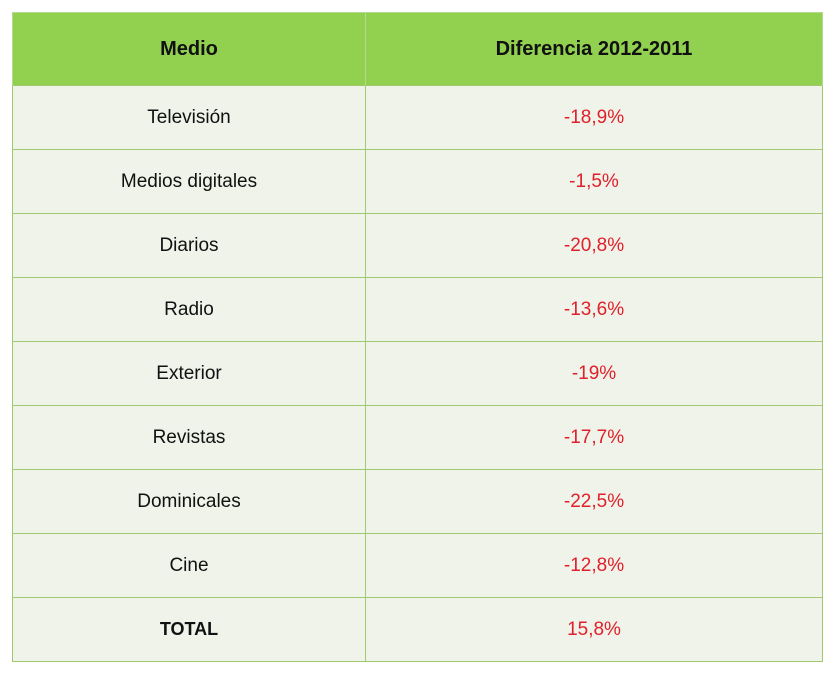  I want to click on column-header-medio: Medio, so click(189, 49).